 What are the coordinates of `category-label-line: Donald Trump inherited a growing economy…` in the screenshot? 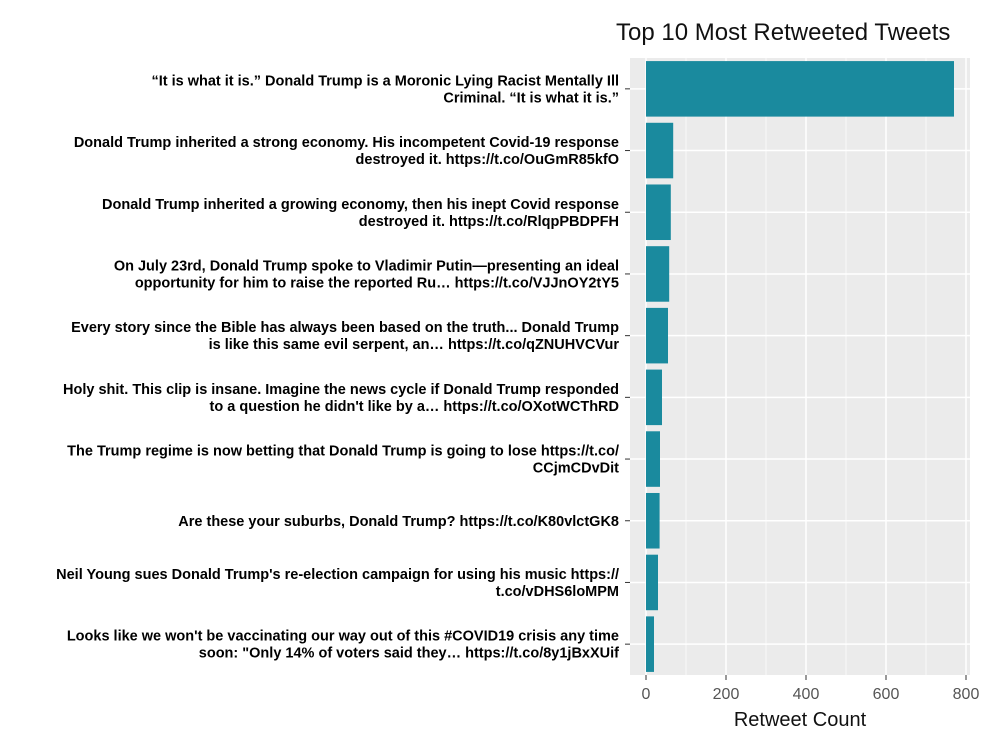 It's located at (360, 205).